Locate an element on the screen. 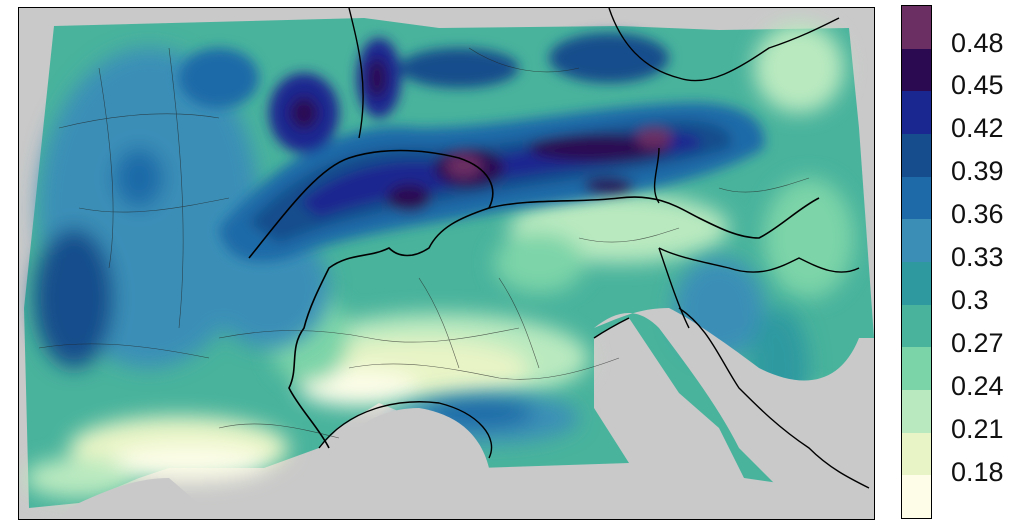  colorbar-tick-label: 0.3 is located at coordinates (970, 300).